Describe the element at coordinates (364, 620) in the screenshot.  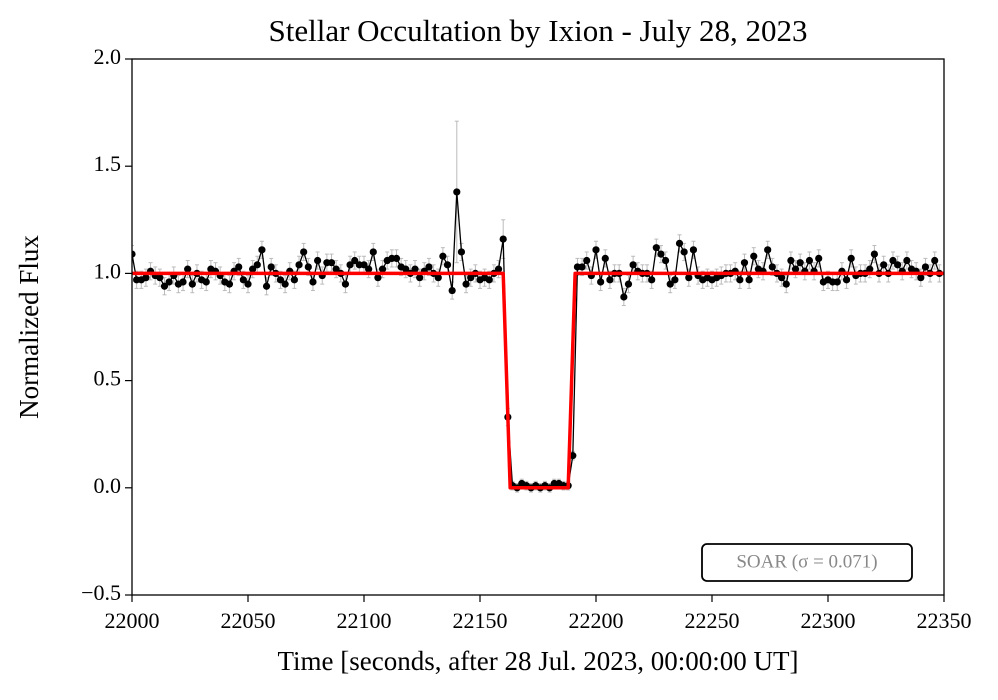
I see `x-tick-label: 22100` at that location.